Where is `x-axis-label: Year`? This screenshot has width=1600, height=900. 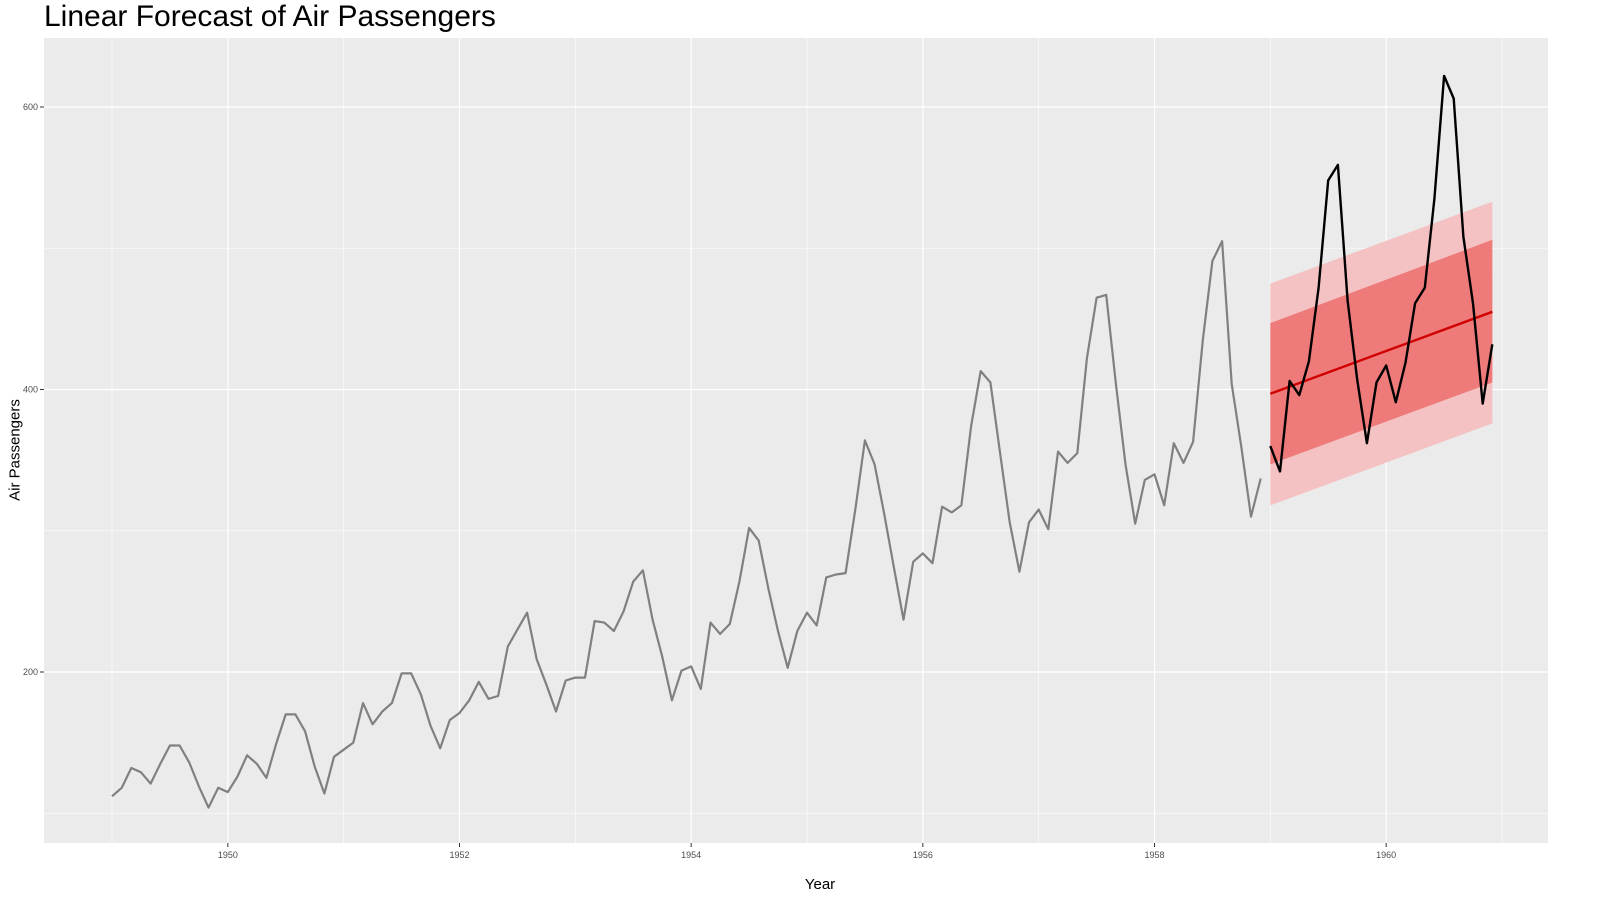 x-axis-label: Year is located at coordinates (820, 884).